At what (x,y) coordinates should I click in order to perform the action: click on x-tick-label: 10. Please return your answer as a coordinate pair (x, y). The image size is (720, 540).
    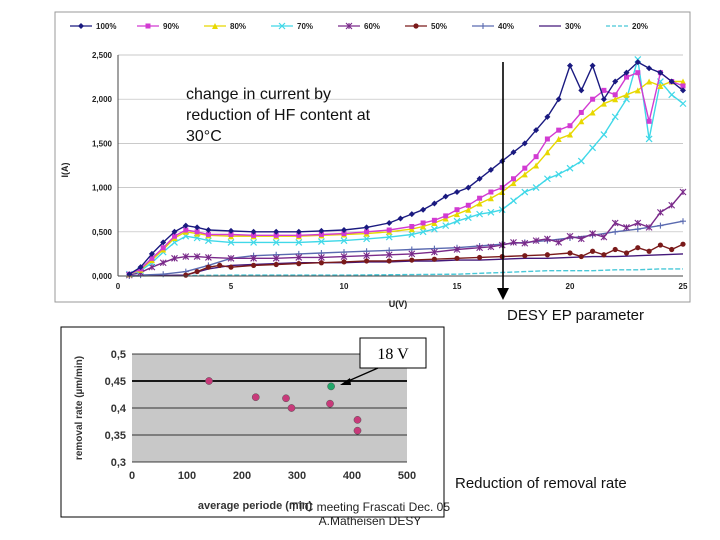
    Looking at the image, I should click on (344, 286).